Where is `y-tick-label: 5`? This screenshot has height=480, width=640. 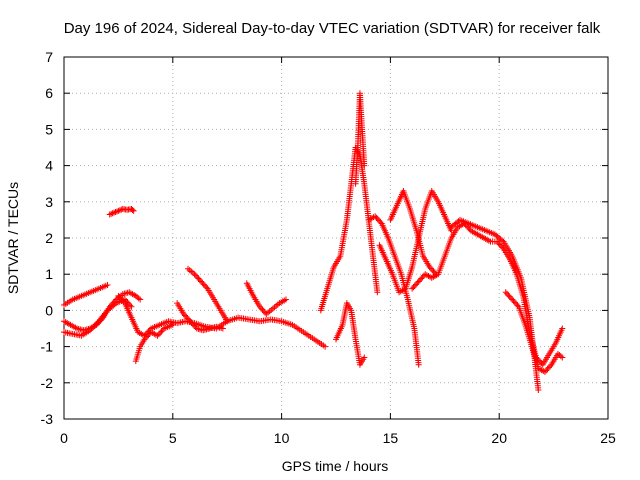 y-tick-label: 5 is located at coordinates (49, 129).